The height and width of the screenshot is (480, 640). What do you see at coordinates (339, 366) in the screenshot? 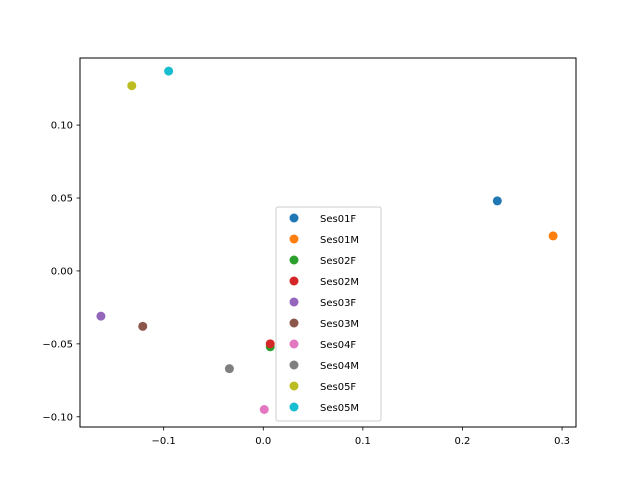
I see `legend-label: Ses04M` at bounding box center [339, 366].